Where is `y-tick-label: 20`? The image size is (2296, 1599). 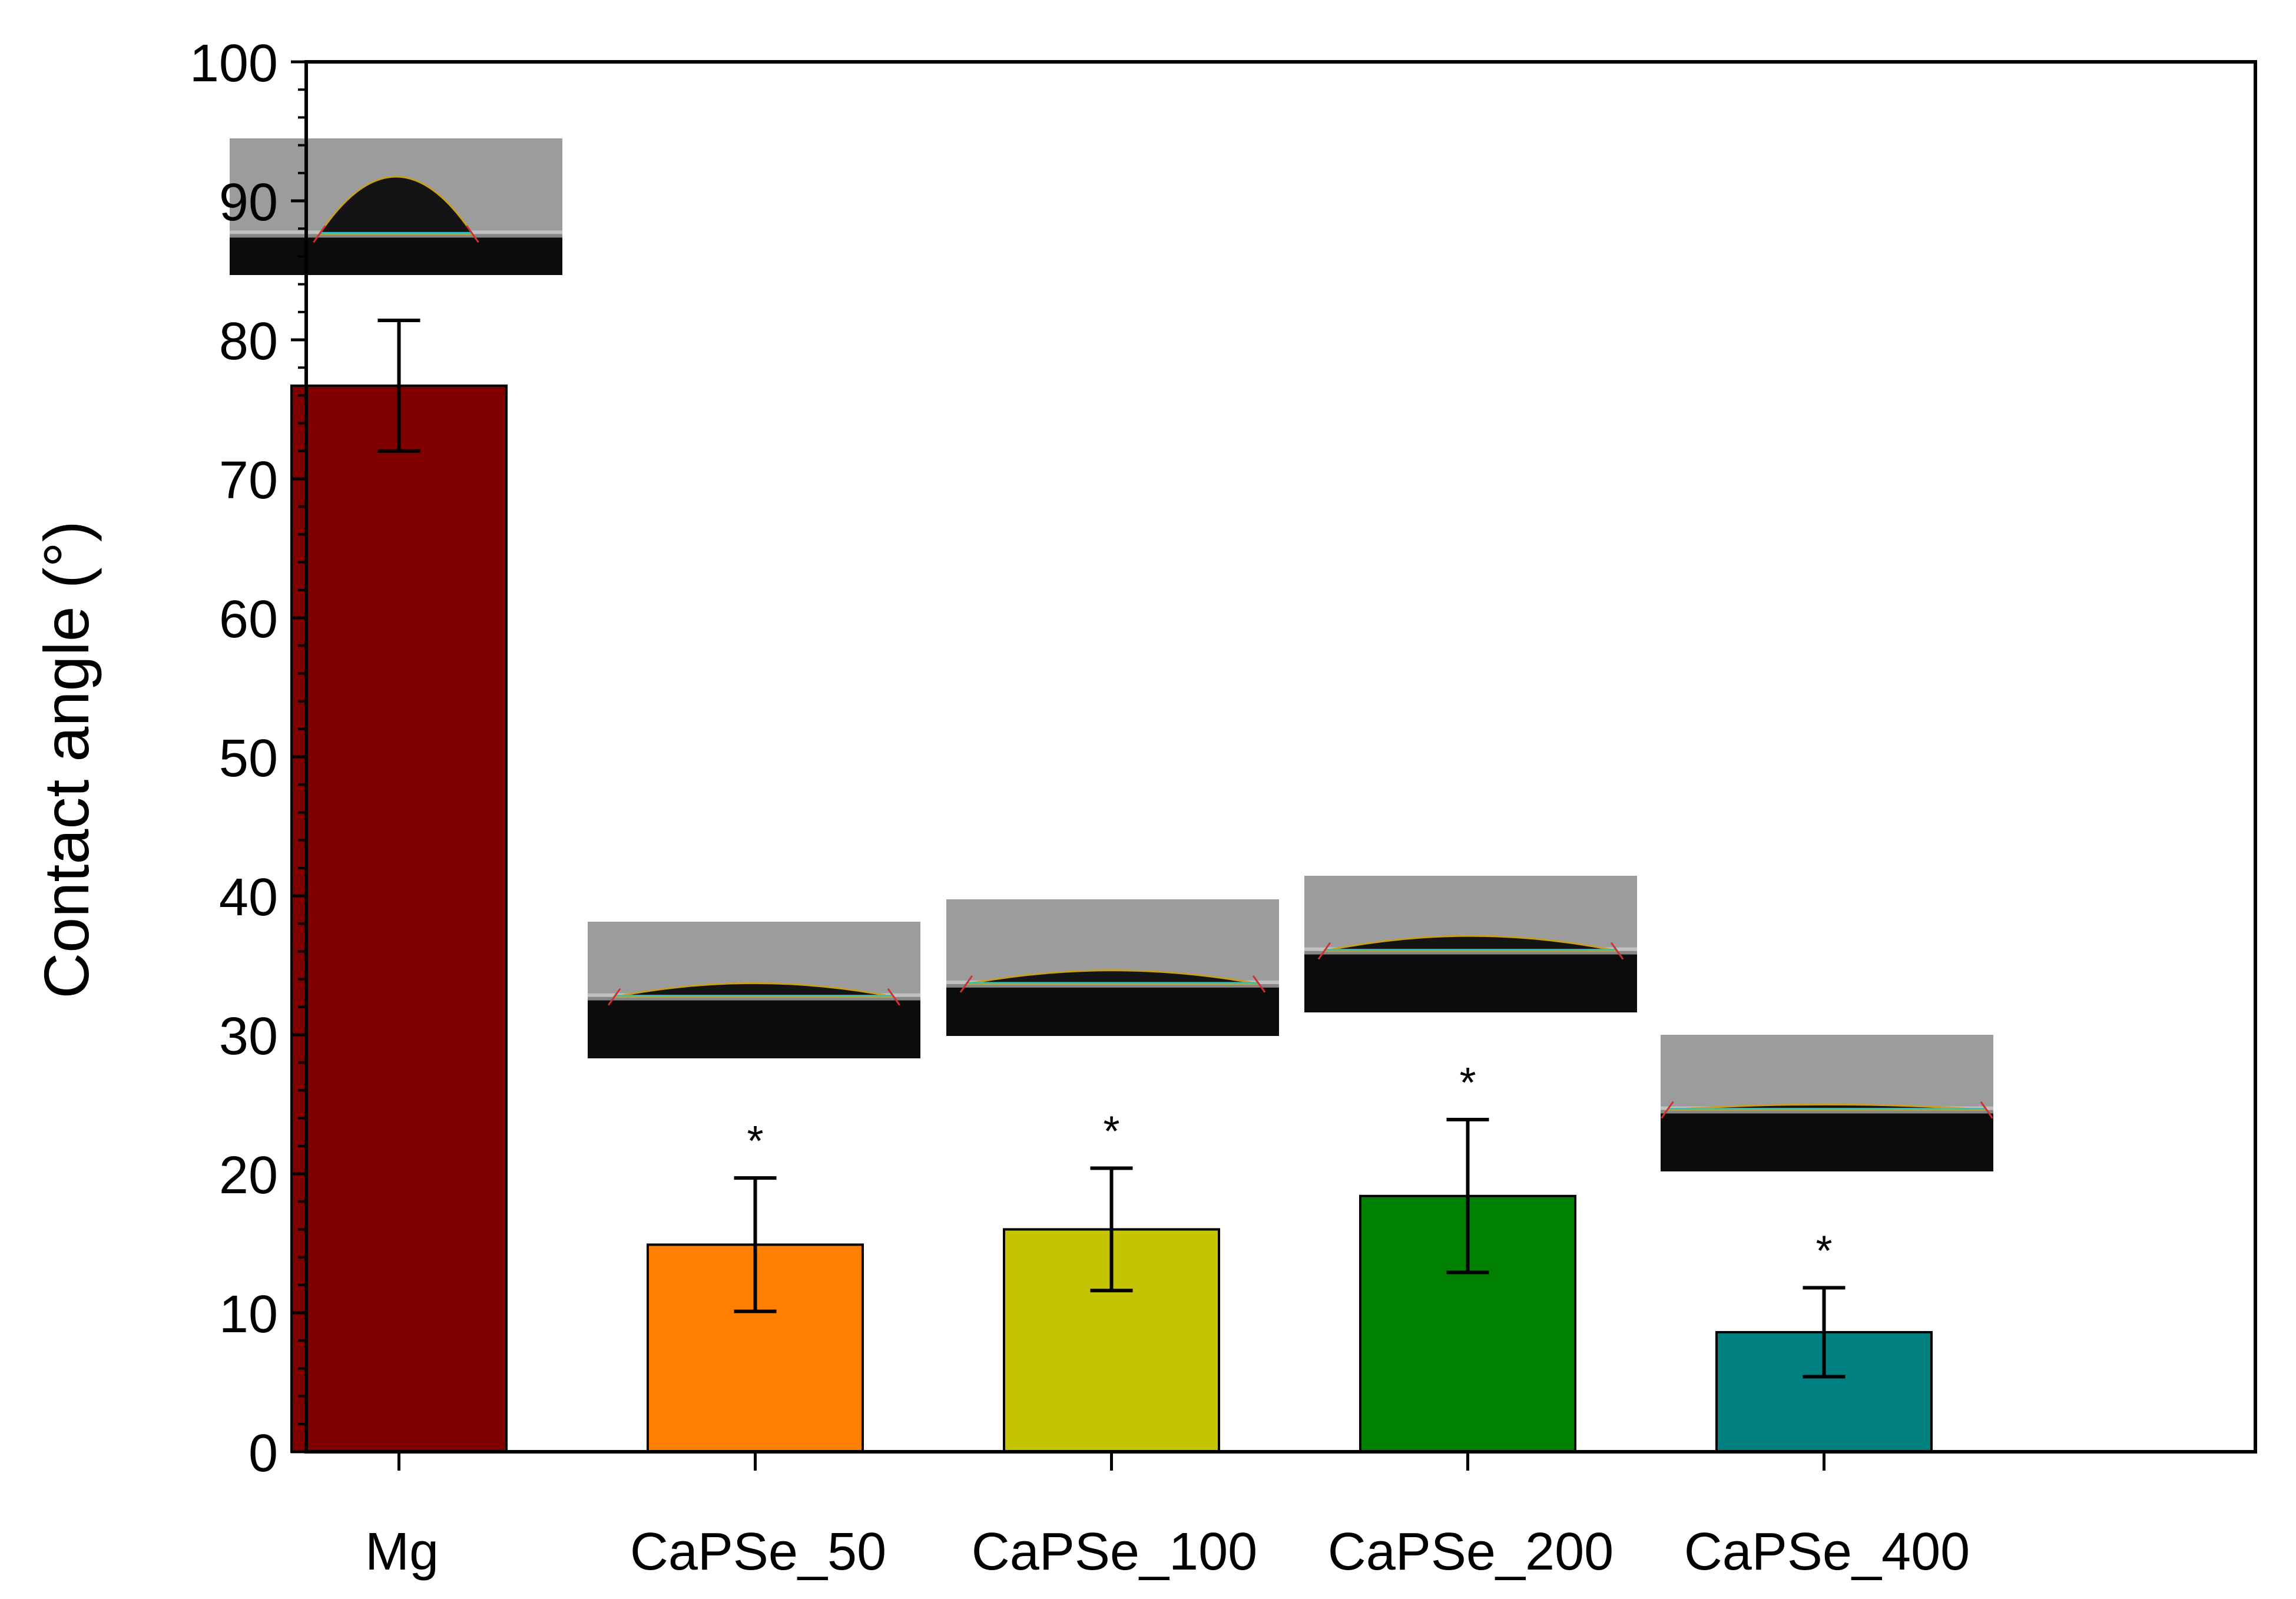 y-tick-label: 20 is located at coordinates (248, 1175).